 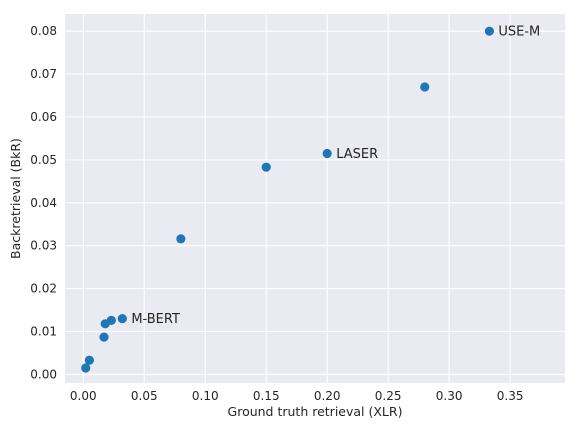 What do you see at coordinates (43, 374) in the screenshot?
I see `y-tick-label: 0.00` at bounding box center [43, 374].